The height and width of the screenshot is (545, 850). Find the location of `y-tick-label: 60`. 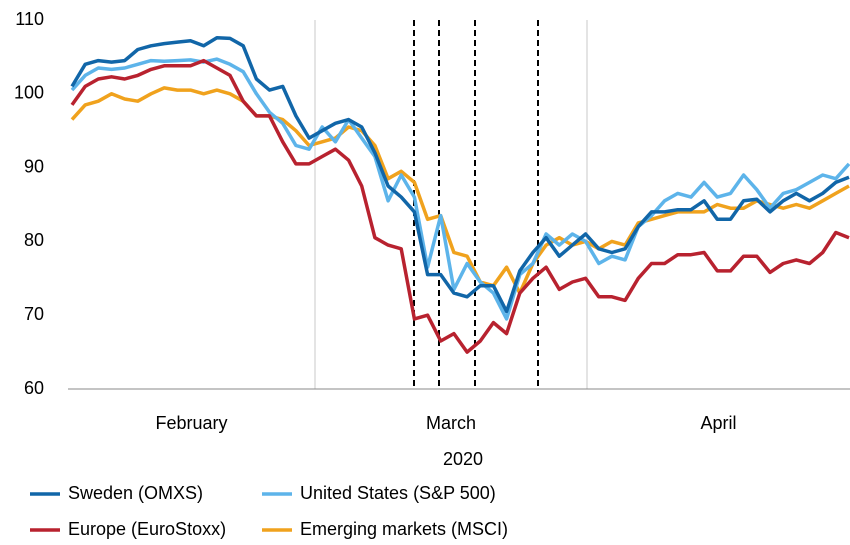

y-tick-label: 60 is located at coordinates (34, 388).